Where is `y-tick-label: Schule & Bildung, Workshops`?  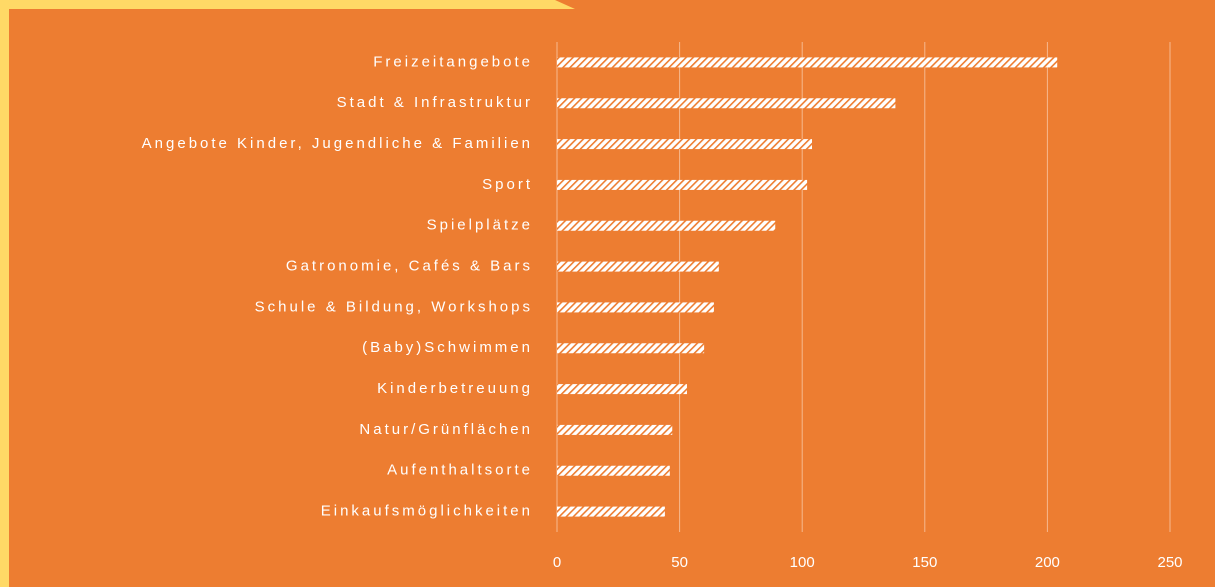 y-tick-label: Schule & Bildung, Workshops is located at coordinates (394, 306).